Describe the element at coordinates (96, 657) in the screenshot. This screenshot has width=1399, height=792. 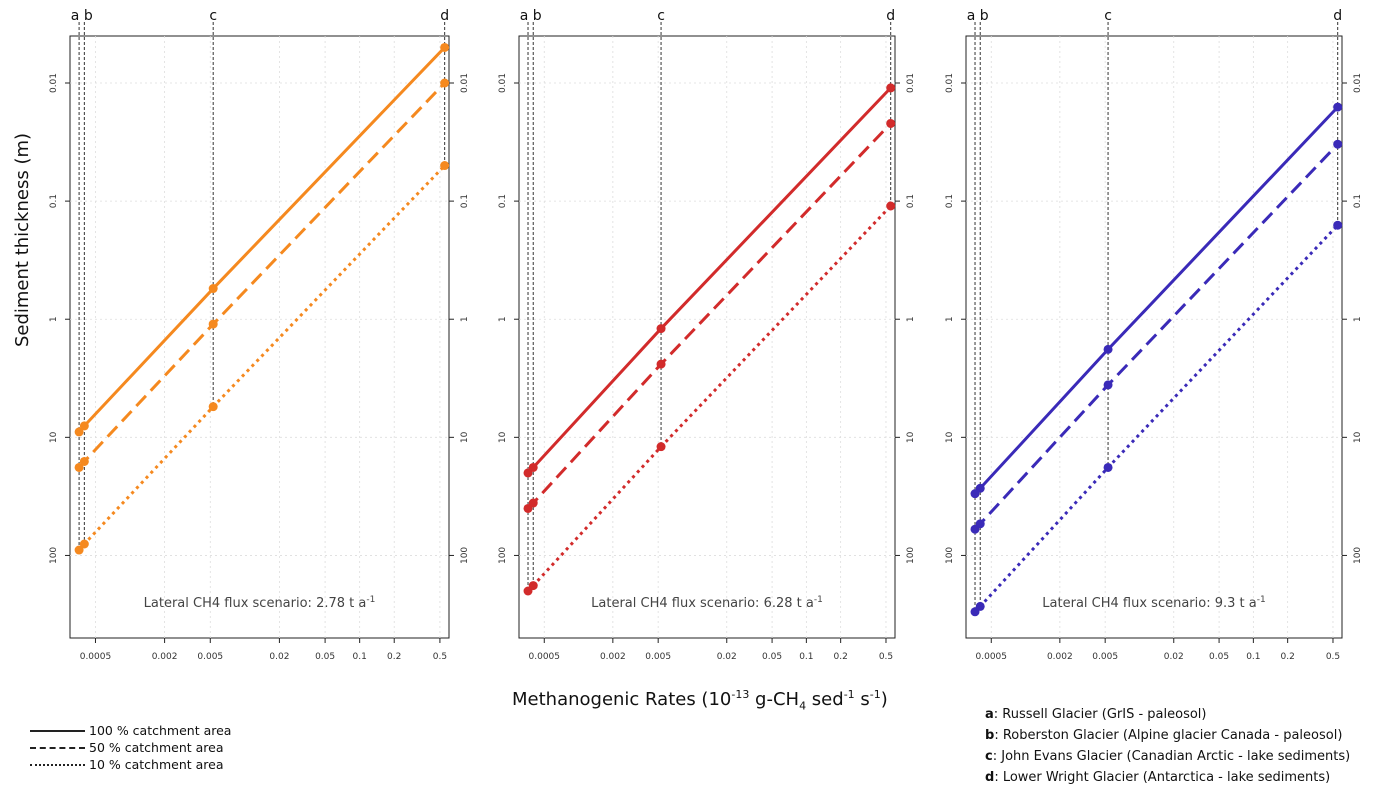
I see `panel1-x-tick-label: 0.0005` at that location.